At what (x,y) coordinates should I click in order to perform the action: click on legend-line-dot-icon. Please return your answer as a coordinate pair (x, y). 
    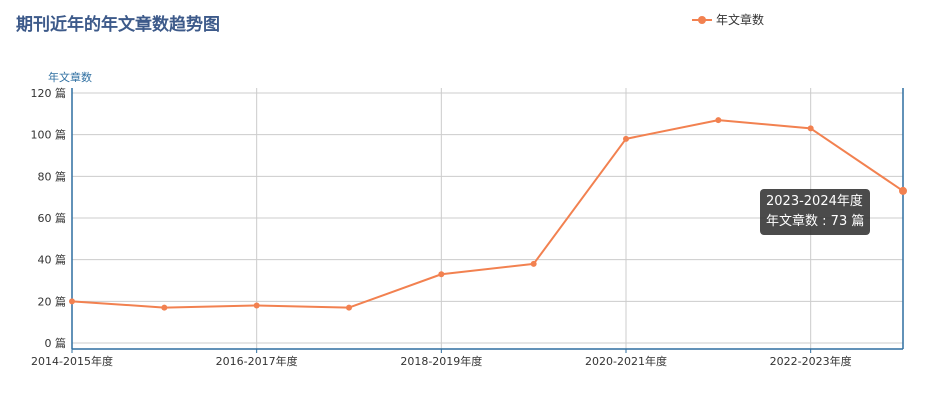
    Looking at the image, I should click on (702, 20).